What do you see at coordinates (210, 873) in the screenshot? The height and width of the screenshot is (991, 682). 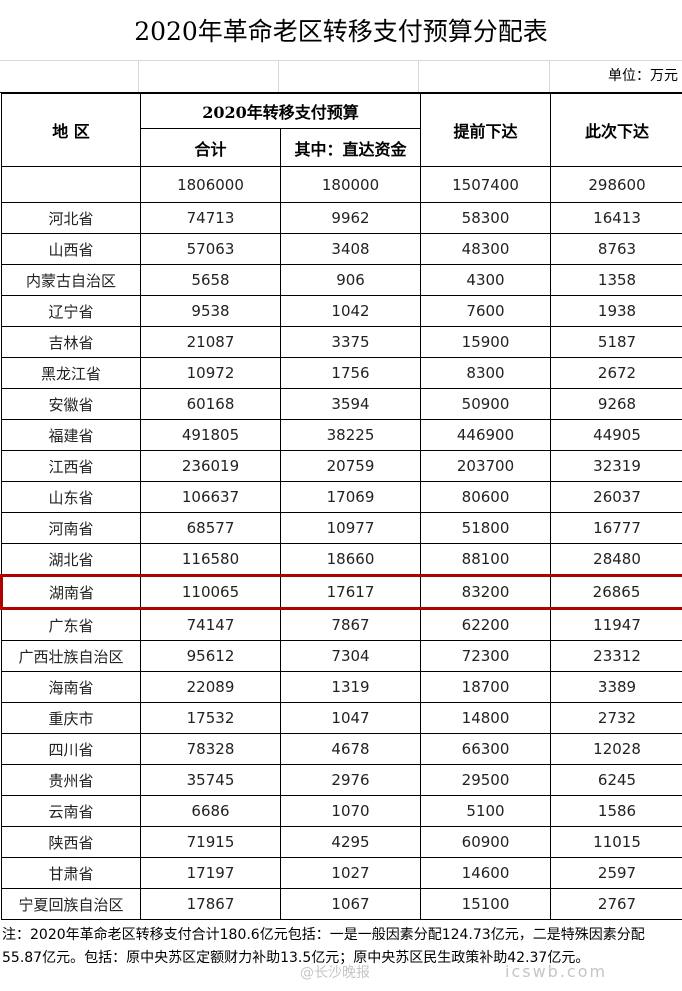 I see `value-cell: 17197` at bounding box center [210, 873].